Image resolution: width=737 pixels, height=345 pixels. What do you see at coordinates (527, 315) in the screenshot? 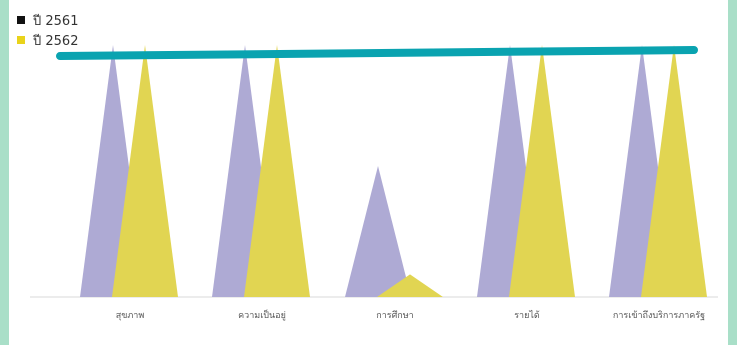
I see `x-tick-label-3: รายได้` at bounding box center [527, 315].